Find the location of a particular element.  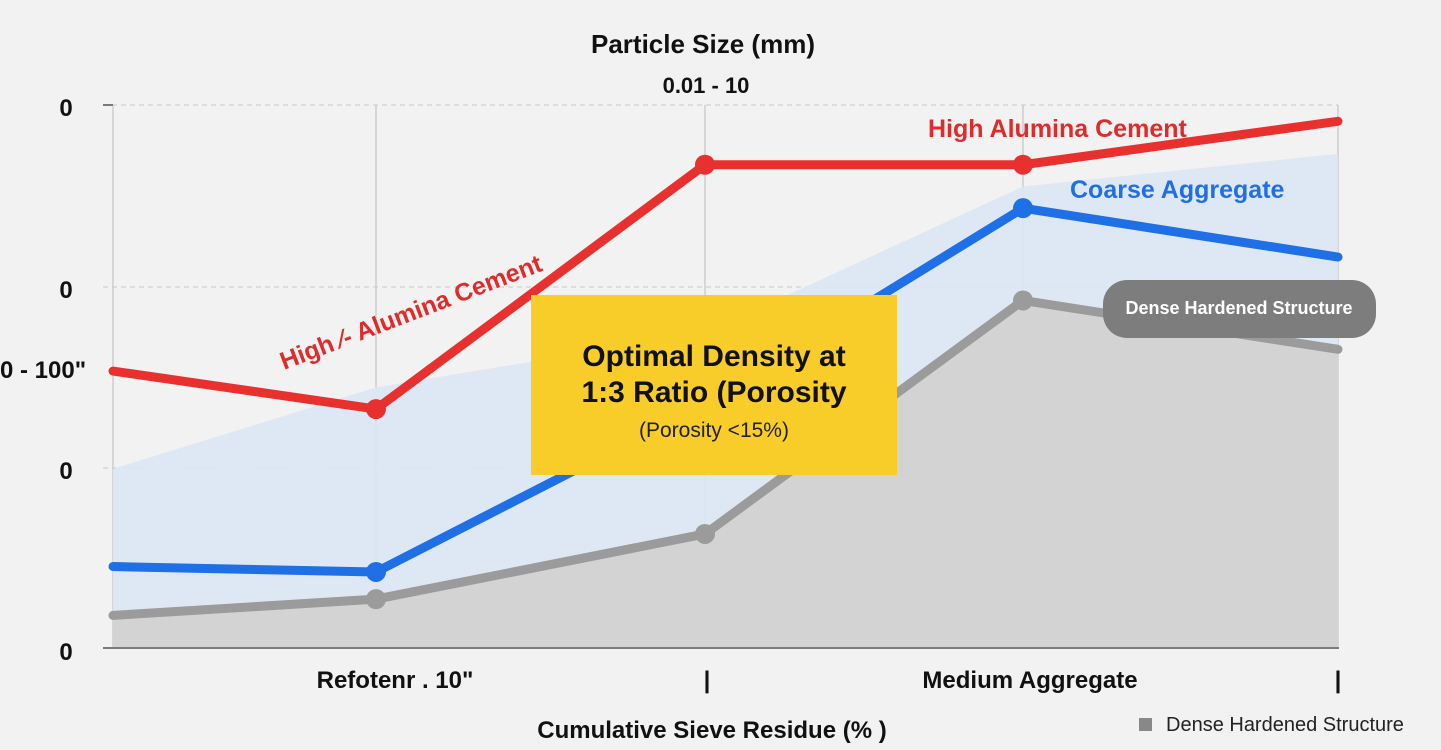

y-range-label: 0 - 100" is located at coordinates (43, 370).